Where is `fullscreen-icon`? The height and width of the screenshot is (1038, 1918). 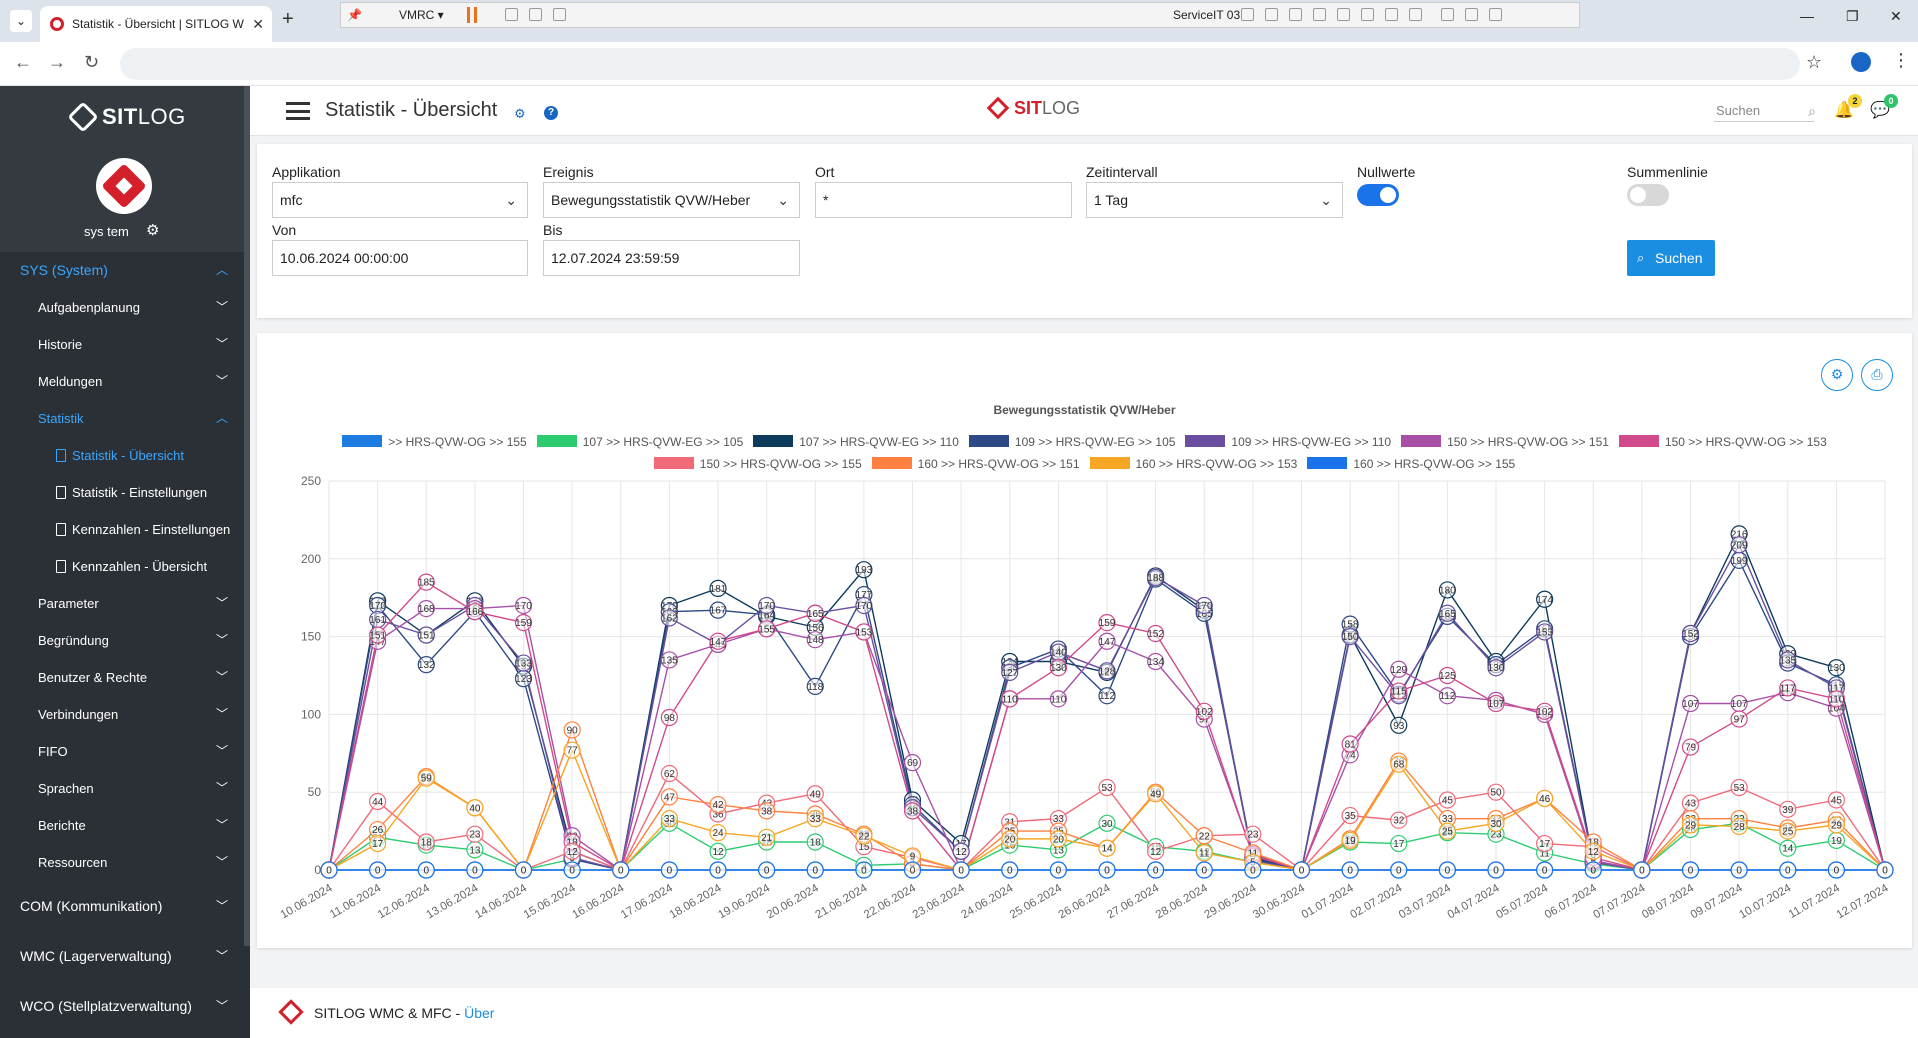
fullscreen-icon is located at coordinates (535, 14).